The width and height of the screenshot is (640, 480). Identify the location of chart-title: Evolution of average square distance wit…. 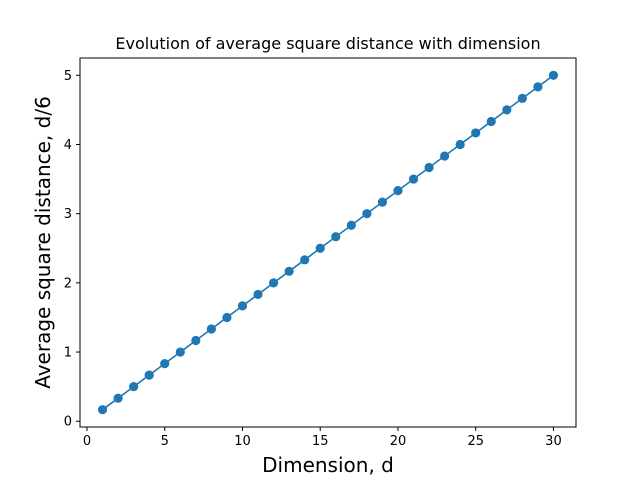
(327, 43).